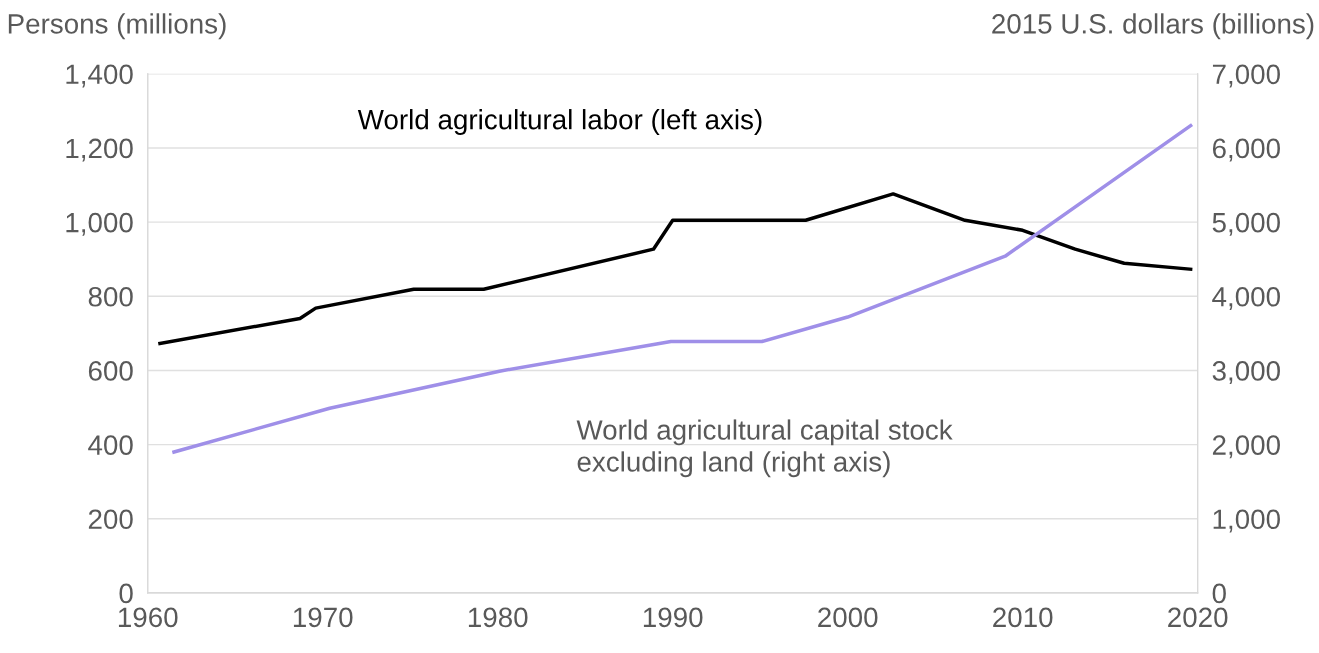  What do you see at coordinates (673, 617) in the screenshot?
I see `x-tick-label: 1990` at bounding box center [673, 617].